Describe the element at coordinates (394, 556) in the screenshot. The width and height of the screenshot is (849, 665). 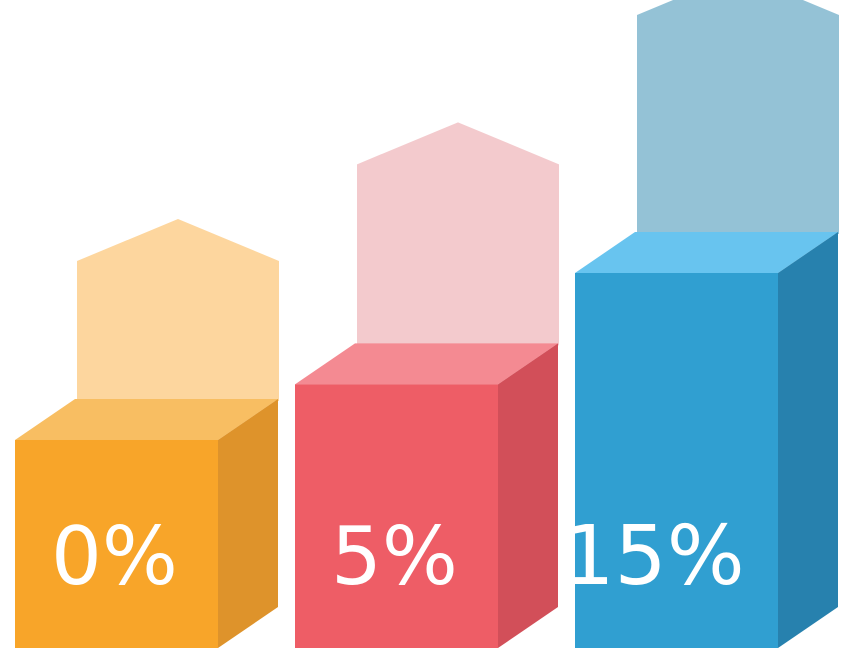
I see `bar-value-label: 5%` at that location.